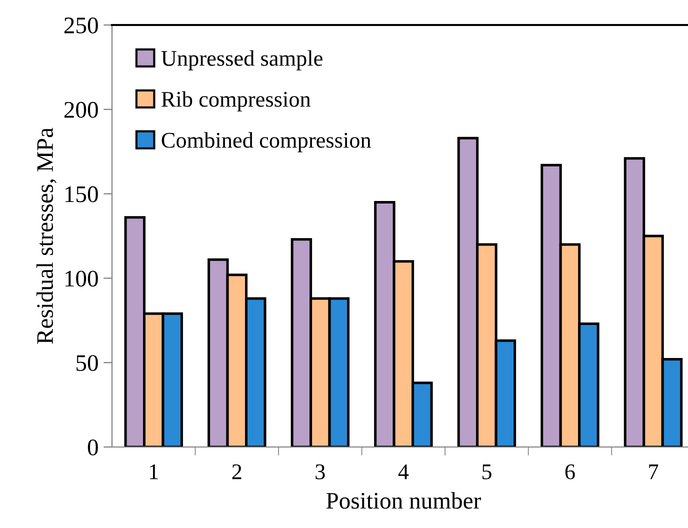 This screenshot has width=688, height=528. Describe the element at coordinates (87, 363) in the screenshot. I see `y-tick-label: 50` at that location.